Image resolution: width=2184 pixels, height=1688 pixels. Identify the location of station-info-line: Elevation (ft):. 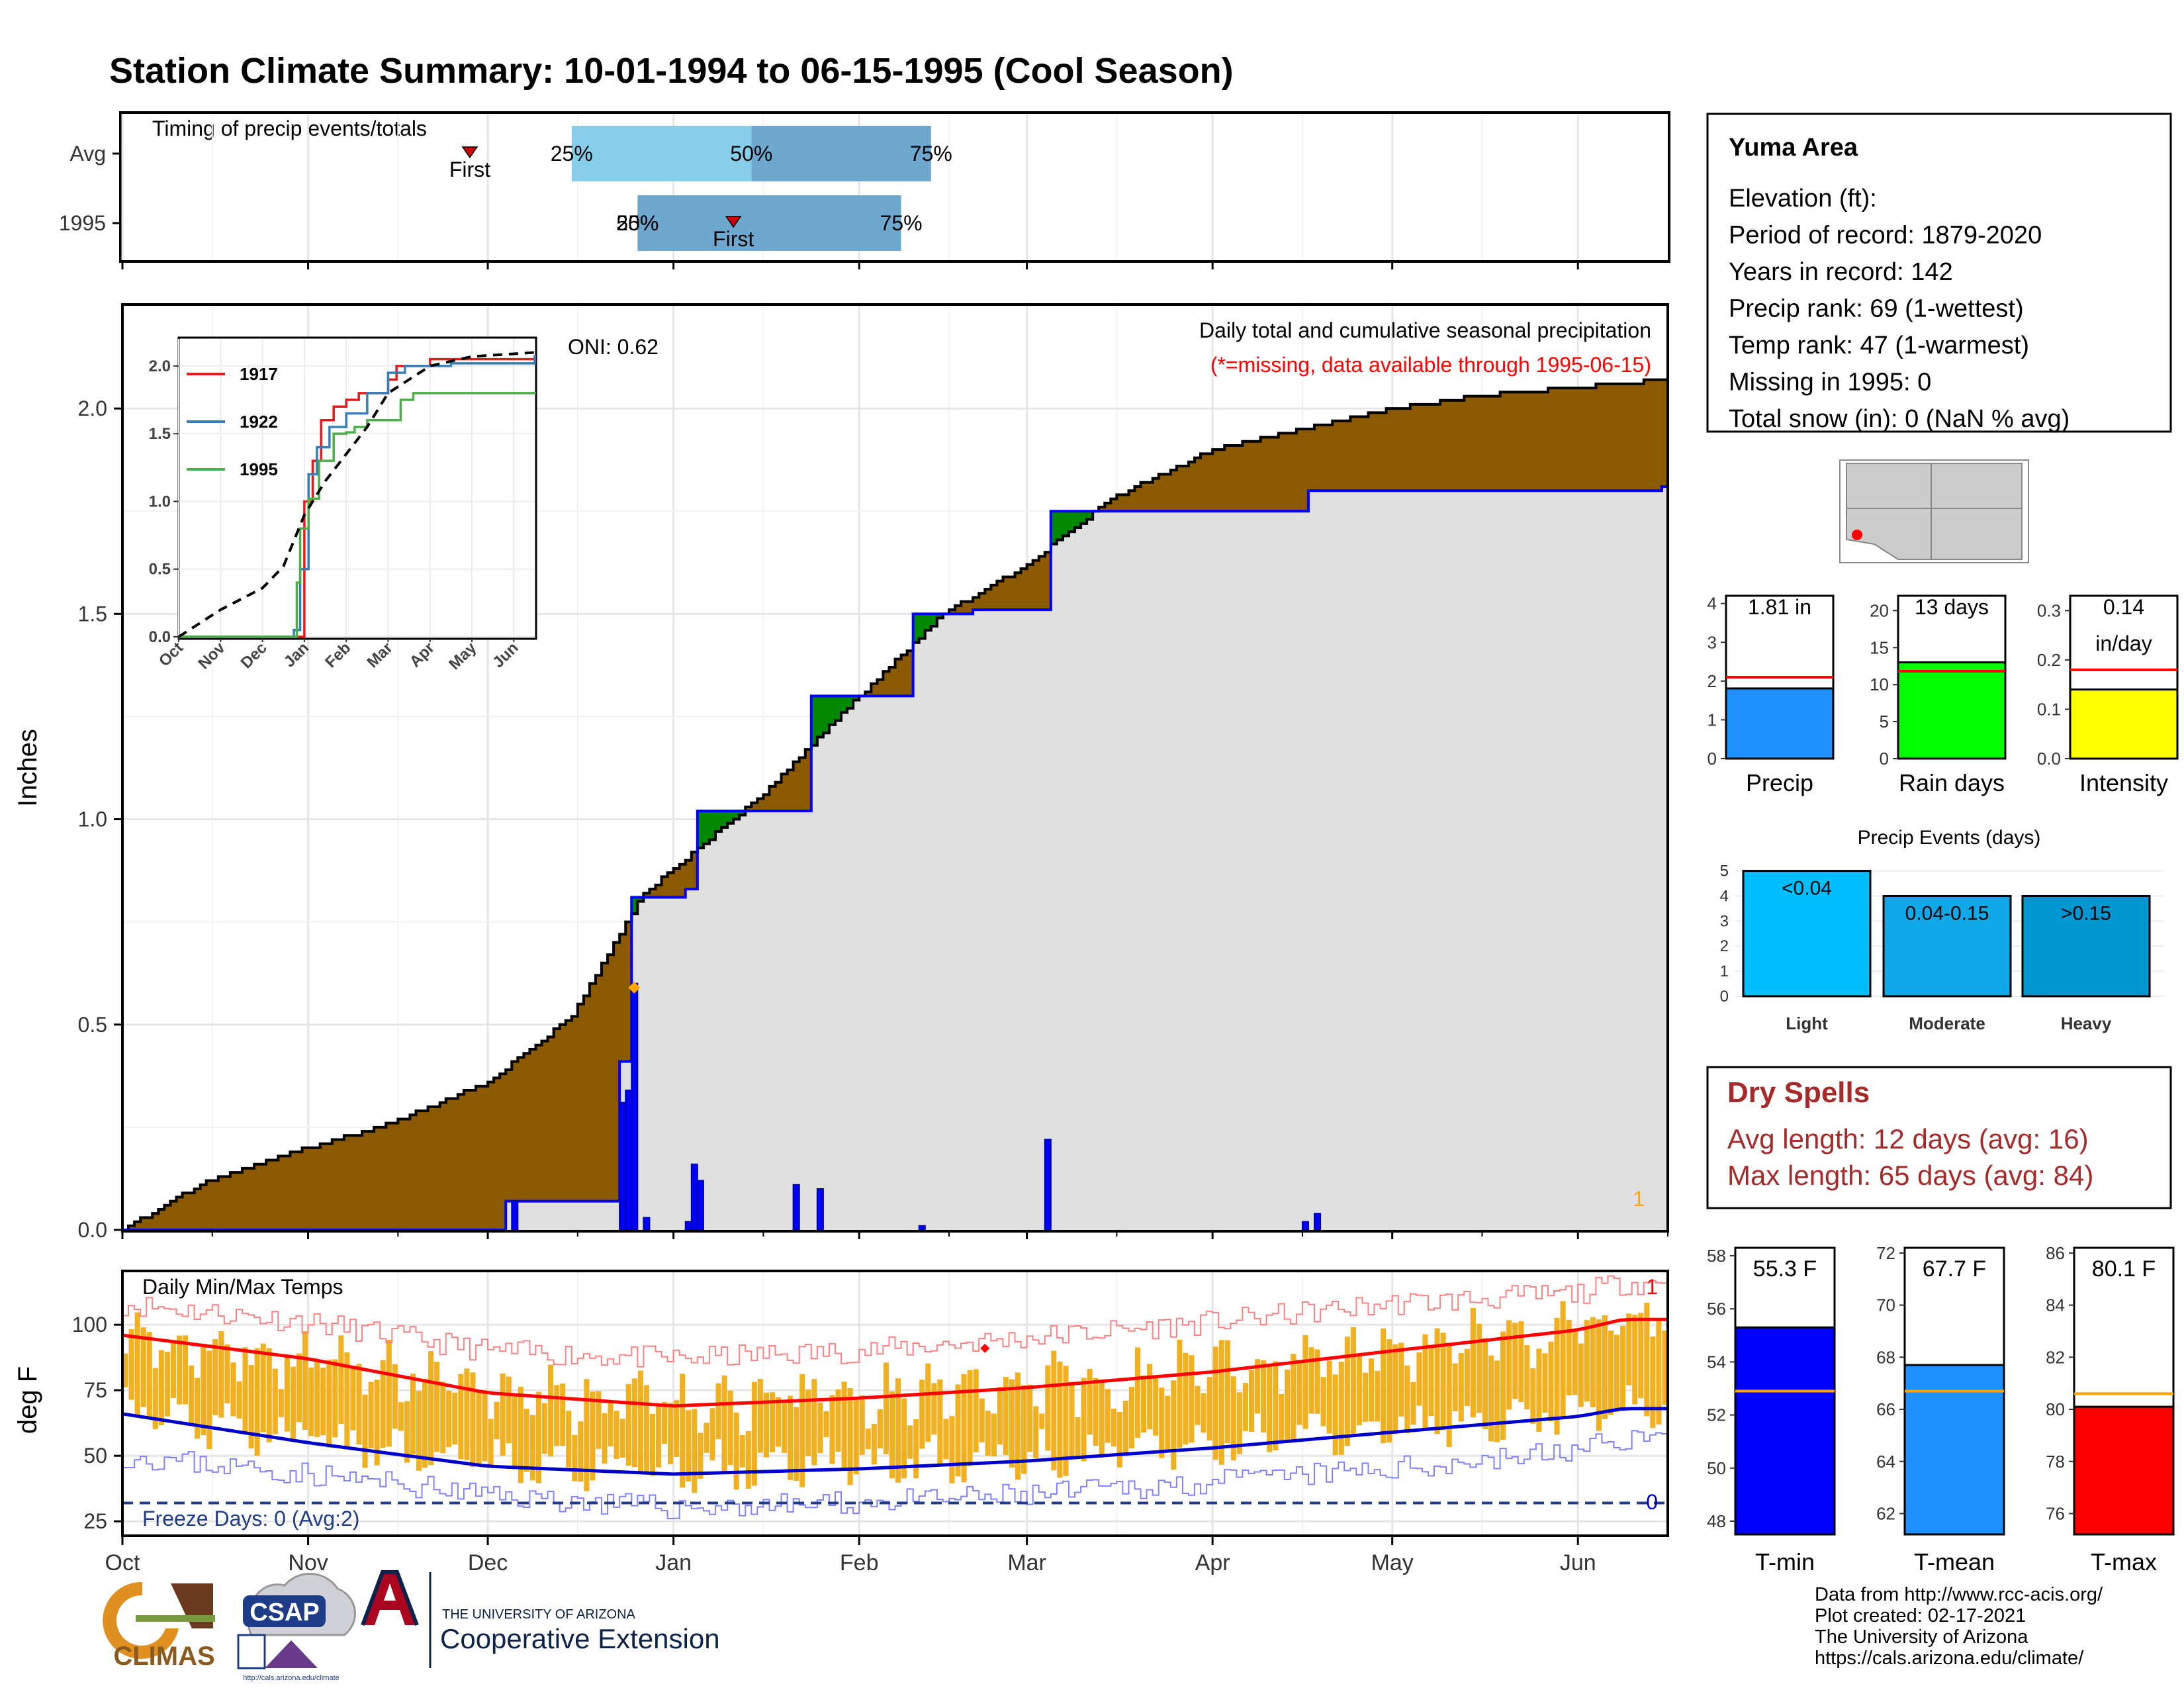
(1803, 198).